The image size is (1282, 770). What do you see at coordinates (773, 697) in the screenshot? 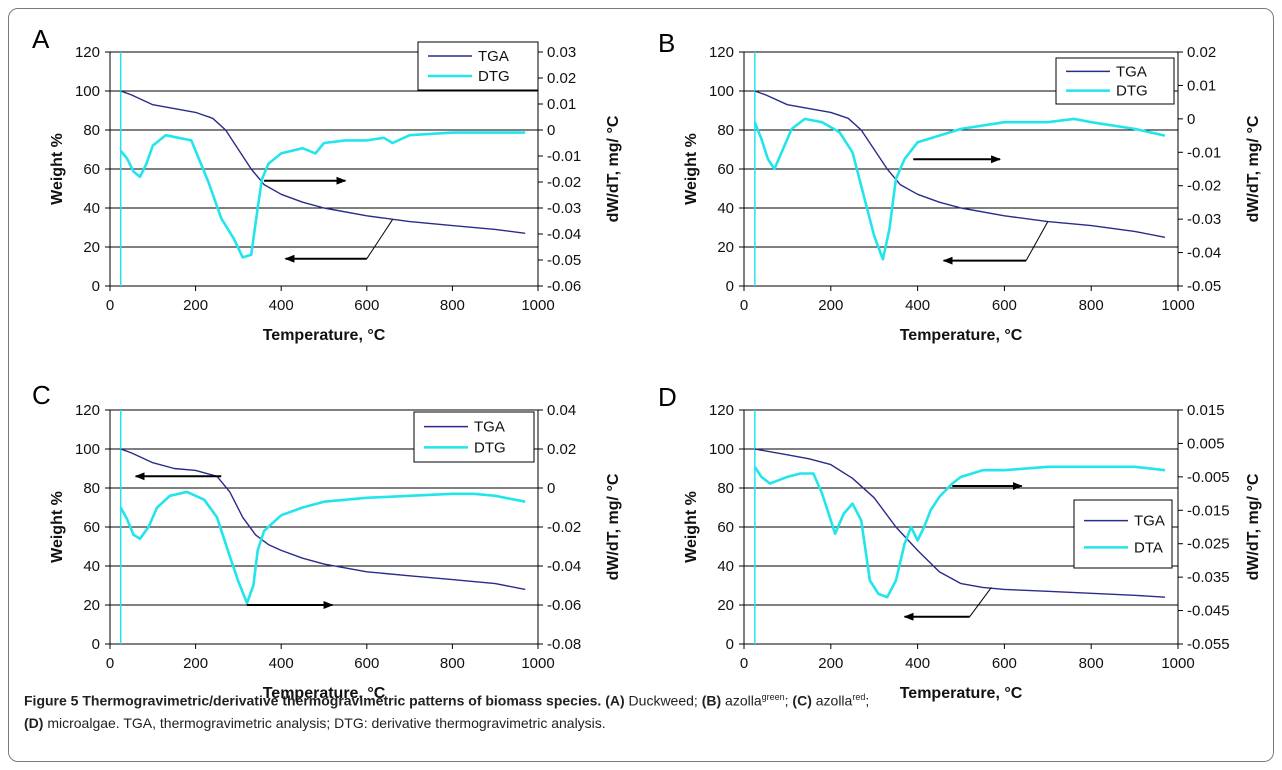
I see `caption-sup-b: green` at bounding box center [773, 697].